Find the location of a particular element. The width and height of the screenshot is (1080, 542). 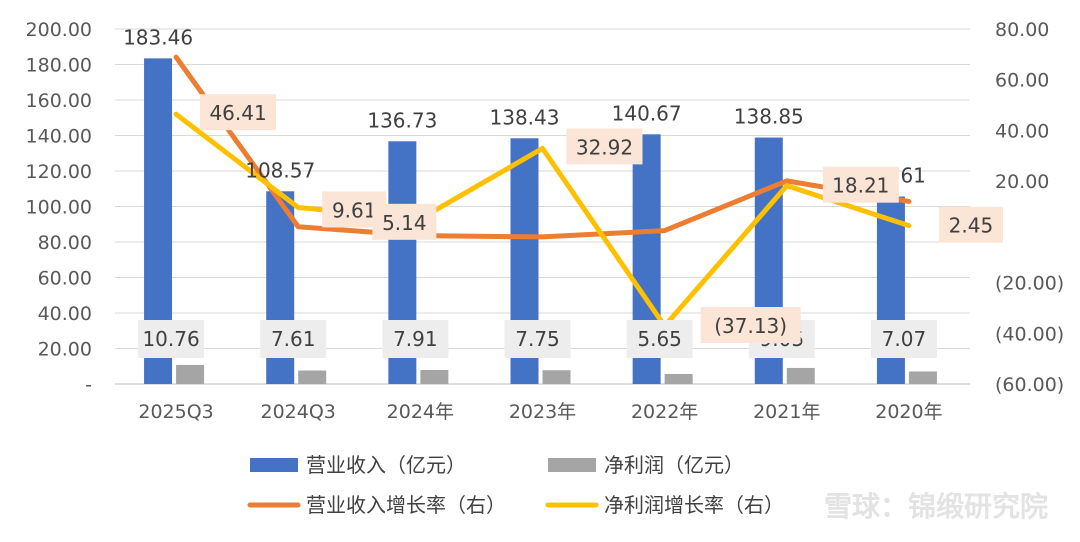

revenue-data-label: 136.73 is located at coordinates (402, 120).